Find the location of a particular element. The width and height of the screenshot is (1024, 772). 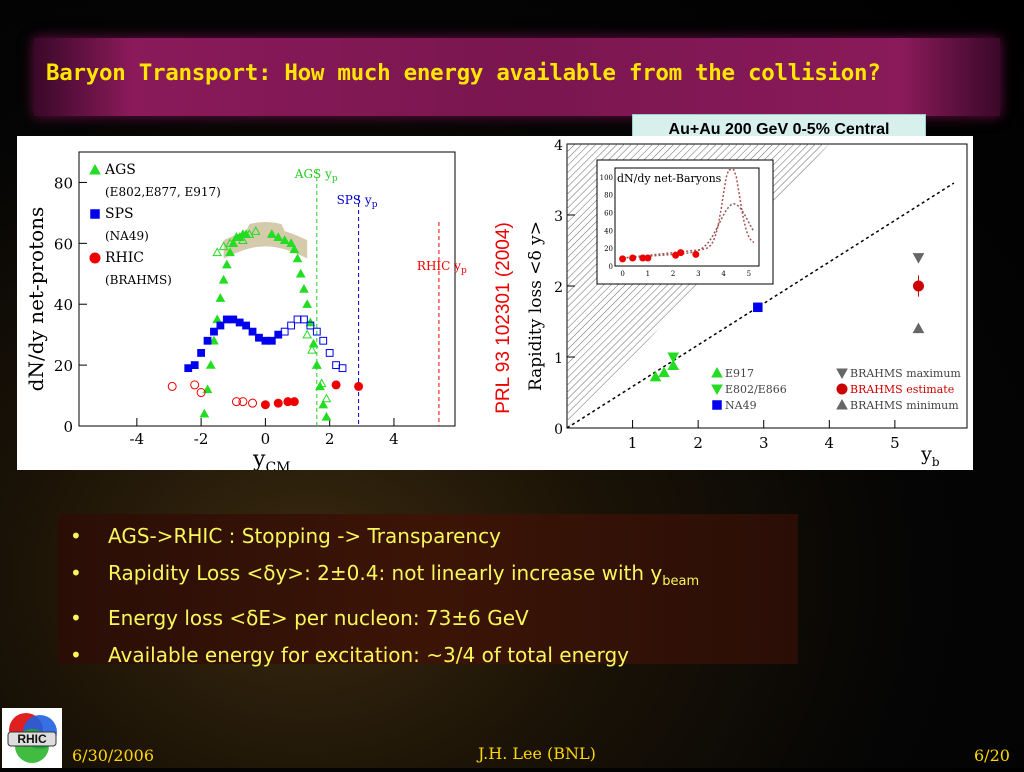

footer-page: 6/20 is located at coordinates (992, 755).